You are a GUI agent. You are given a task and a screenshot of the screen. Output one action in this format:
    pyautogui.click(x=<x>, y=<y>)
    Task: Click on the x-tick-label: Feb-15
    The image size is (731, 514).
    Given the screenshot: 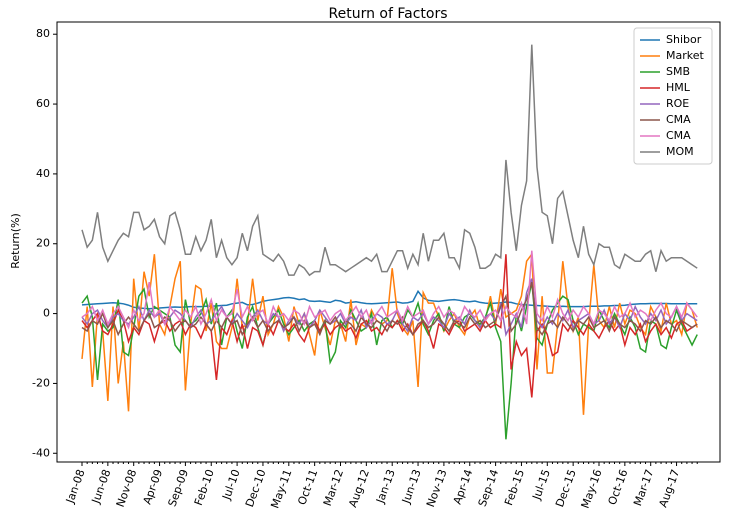 What is the action you would take?
    pyautogui.click(x=514, y=488)
    